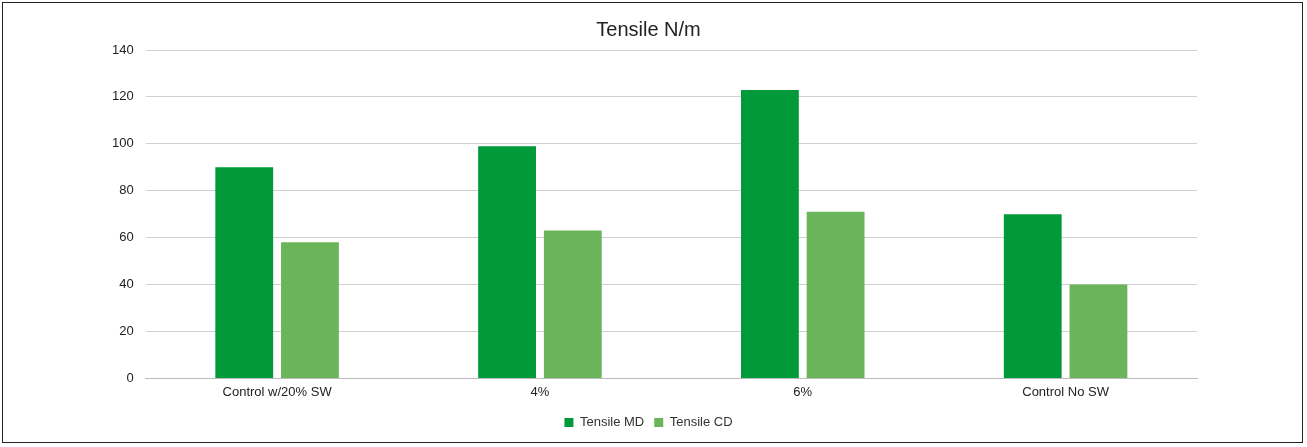 Image resolution: width=1307 pixels, height=447 pixels. I want to click on legend-label: Tensile MD, so click(612, 422).